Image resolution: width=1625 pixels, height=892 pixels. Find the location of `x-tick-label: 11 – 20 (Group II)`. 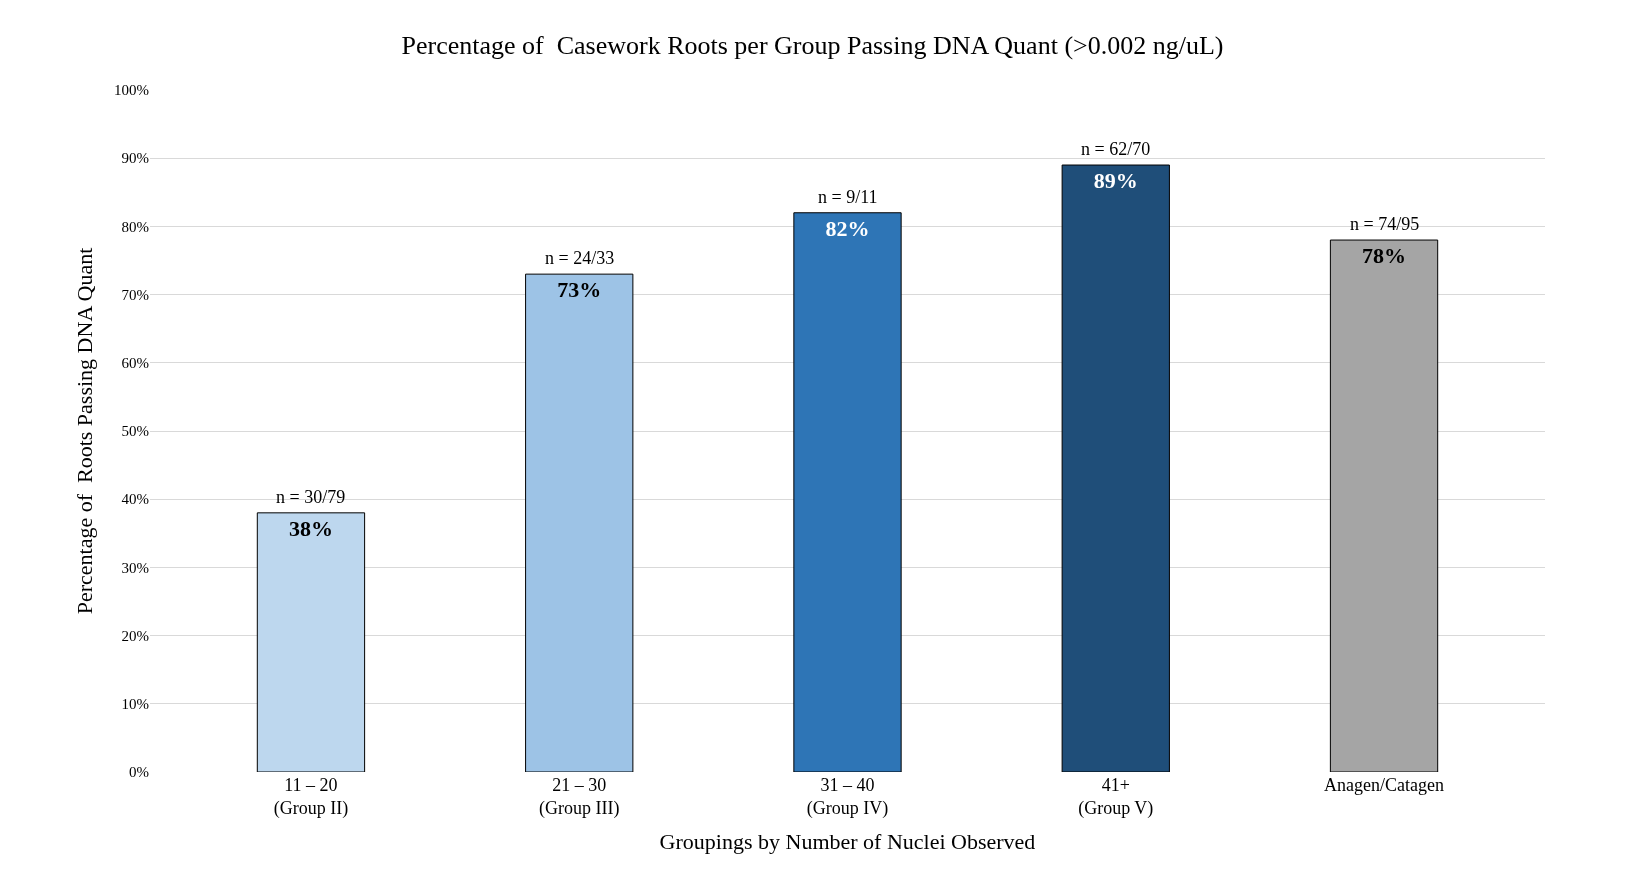

x-tick-label: 11 – 20 (Group II) is located at coordinates (311, 797).